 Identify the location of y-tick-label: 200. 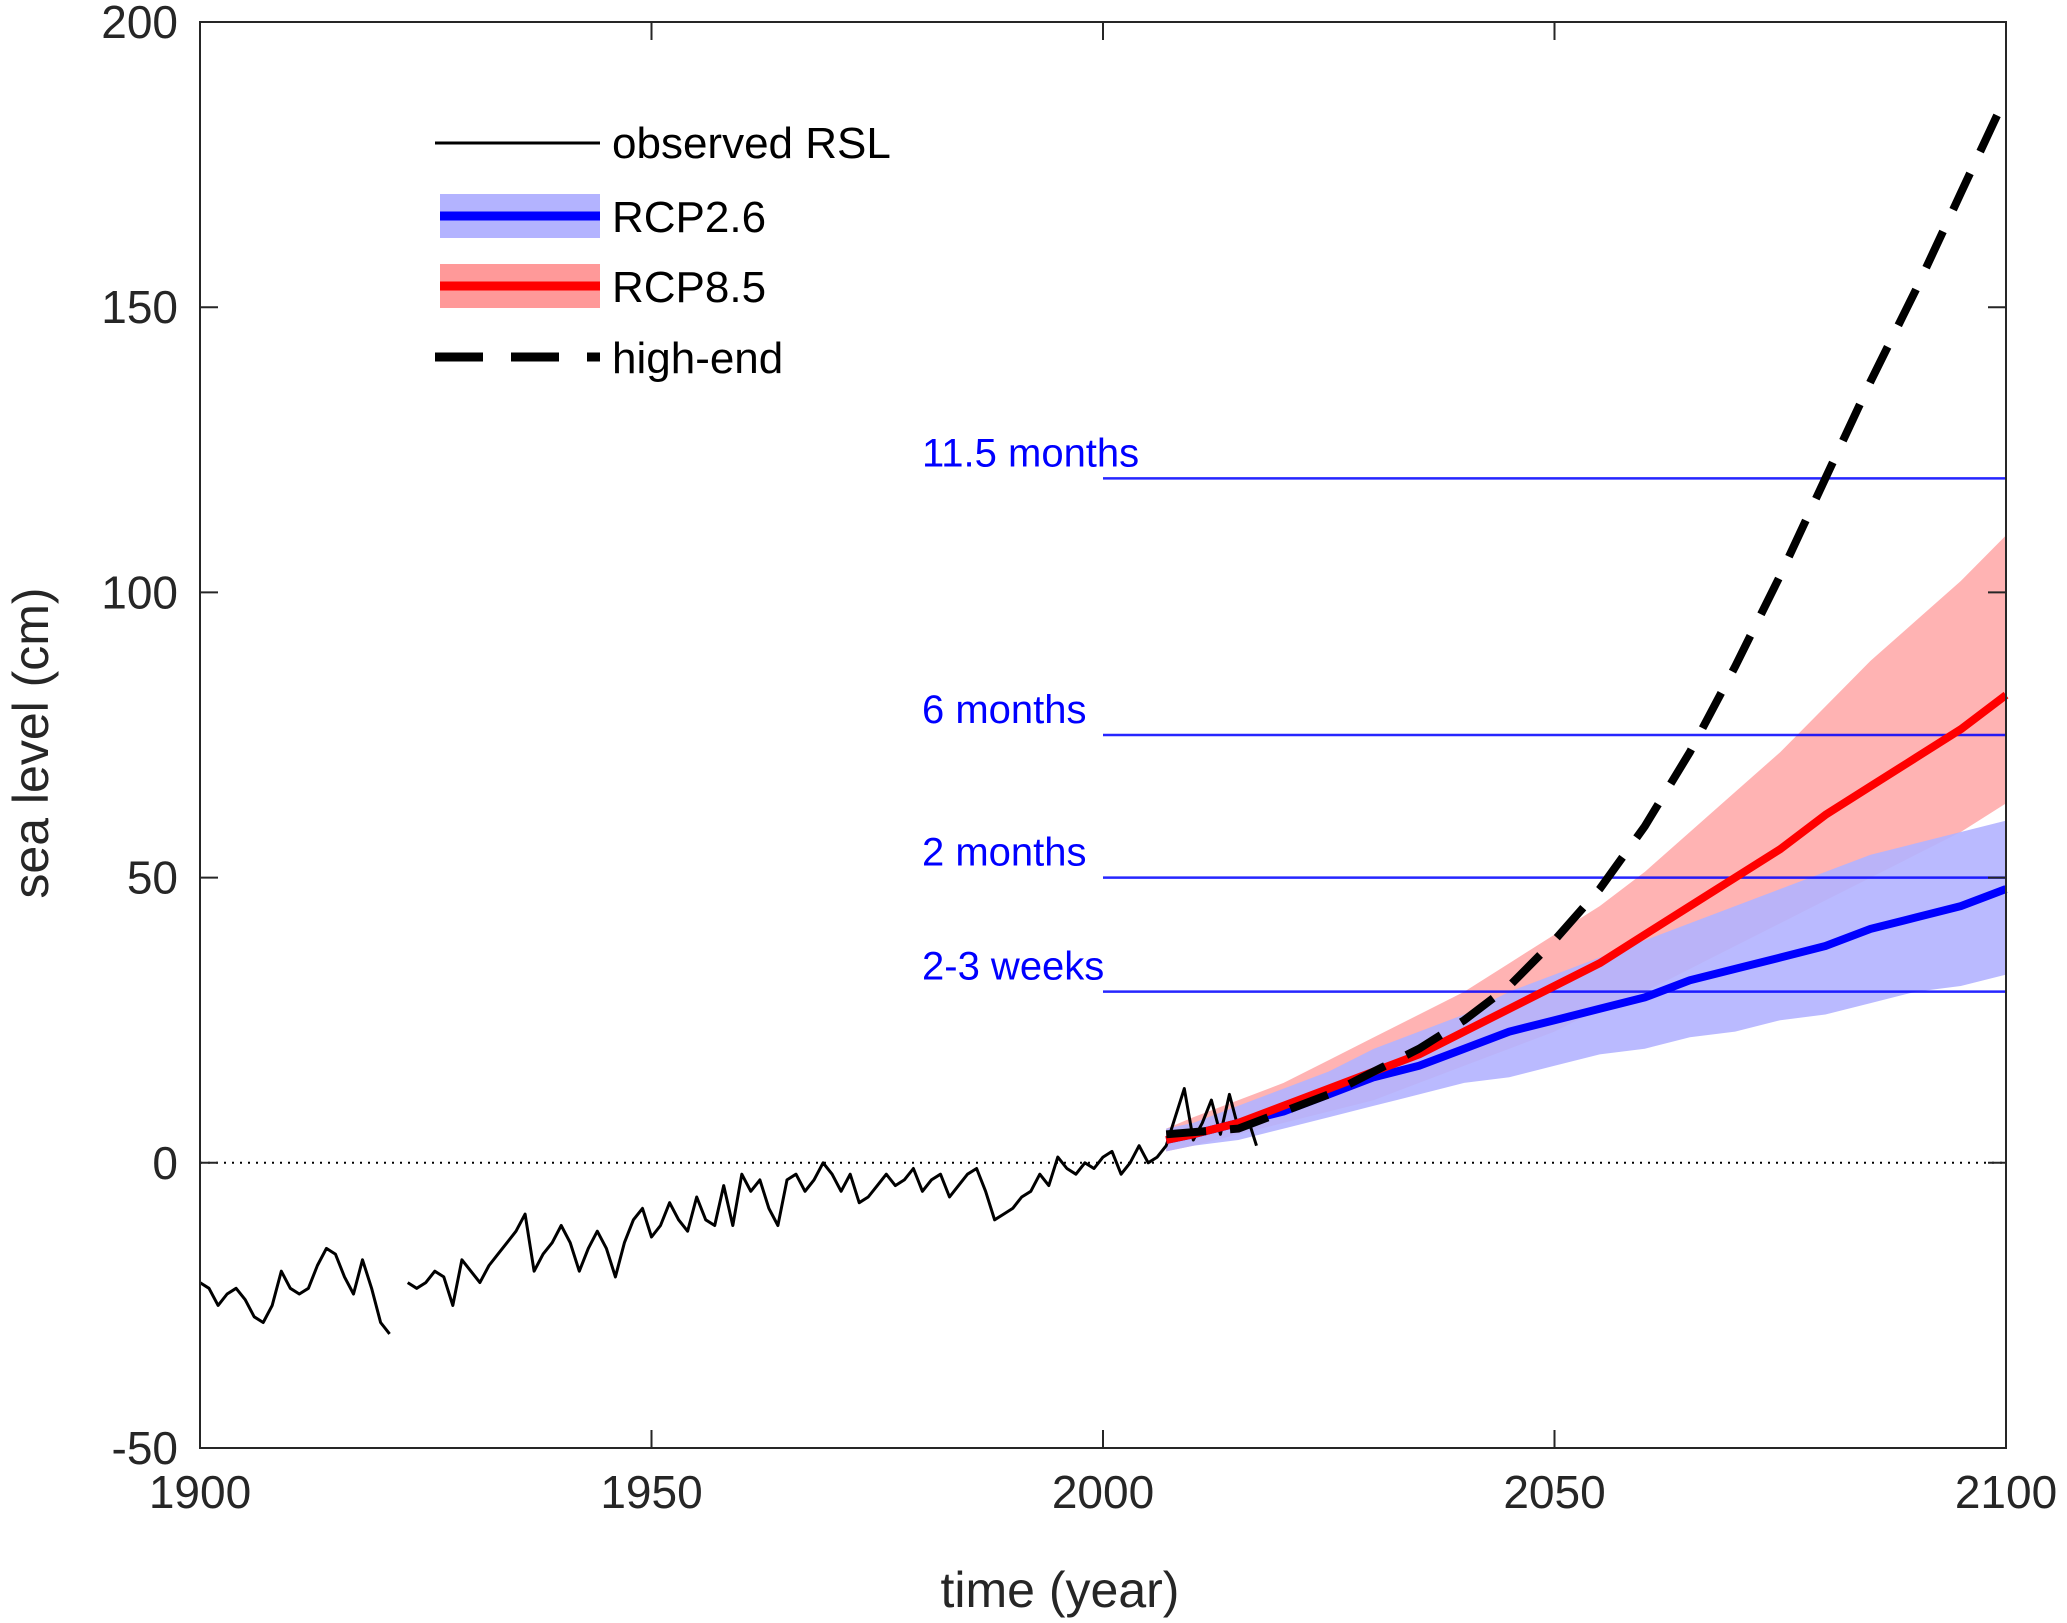
(139, 24).